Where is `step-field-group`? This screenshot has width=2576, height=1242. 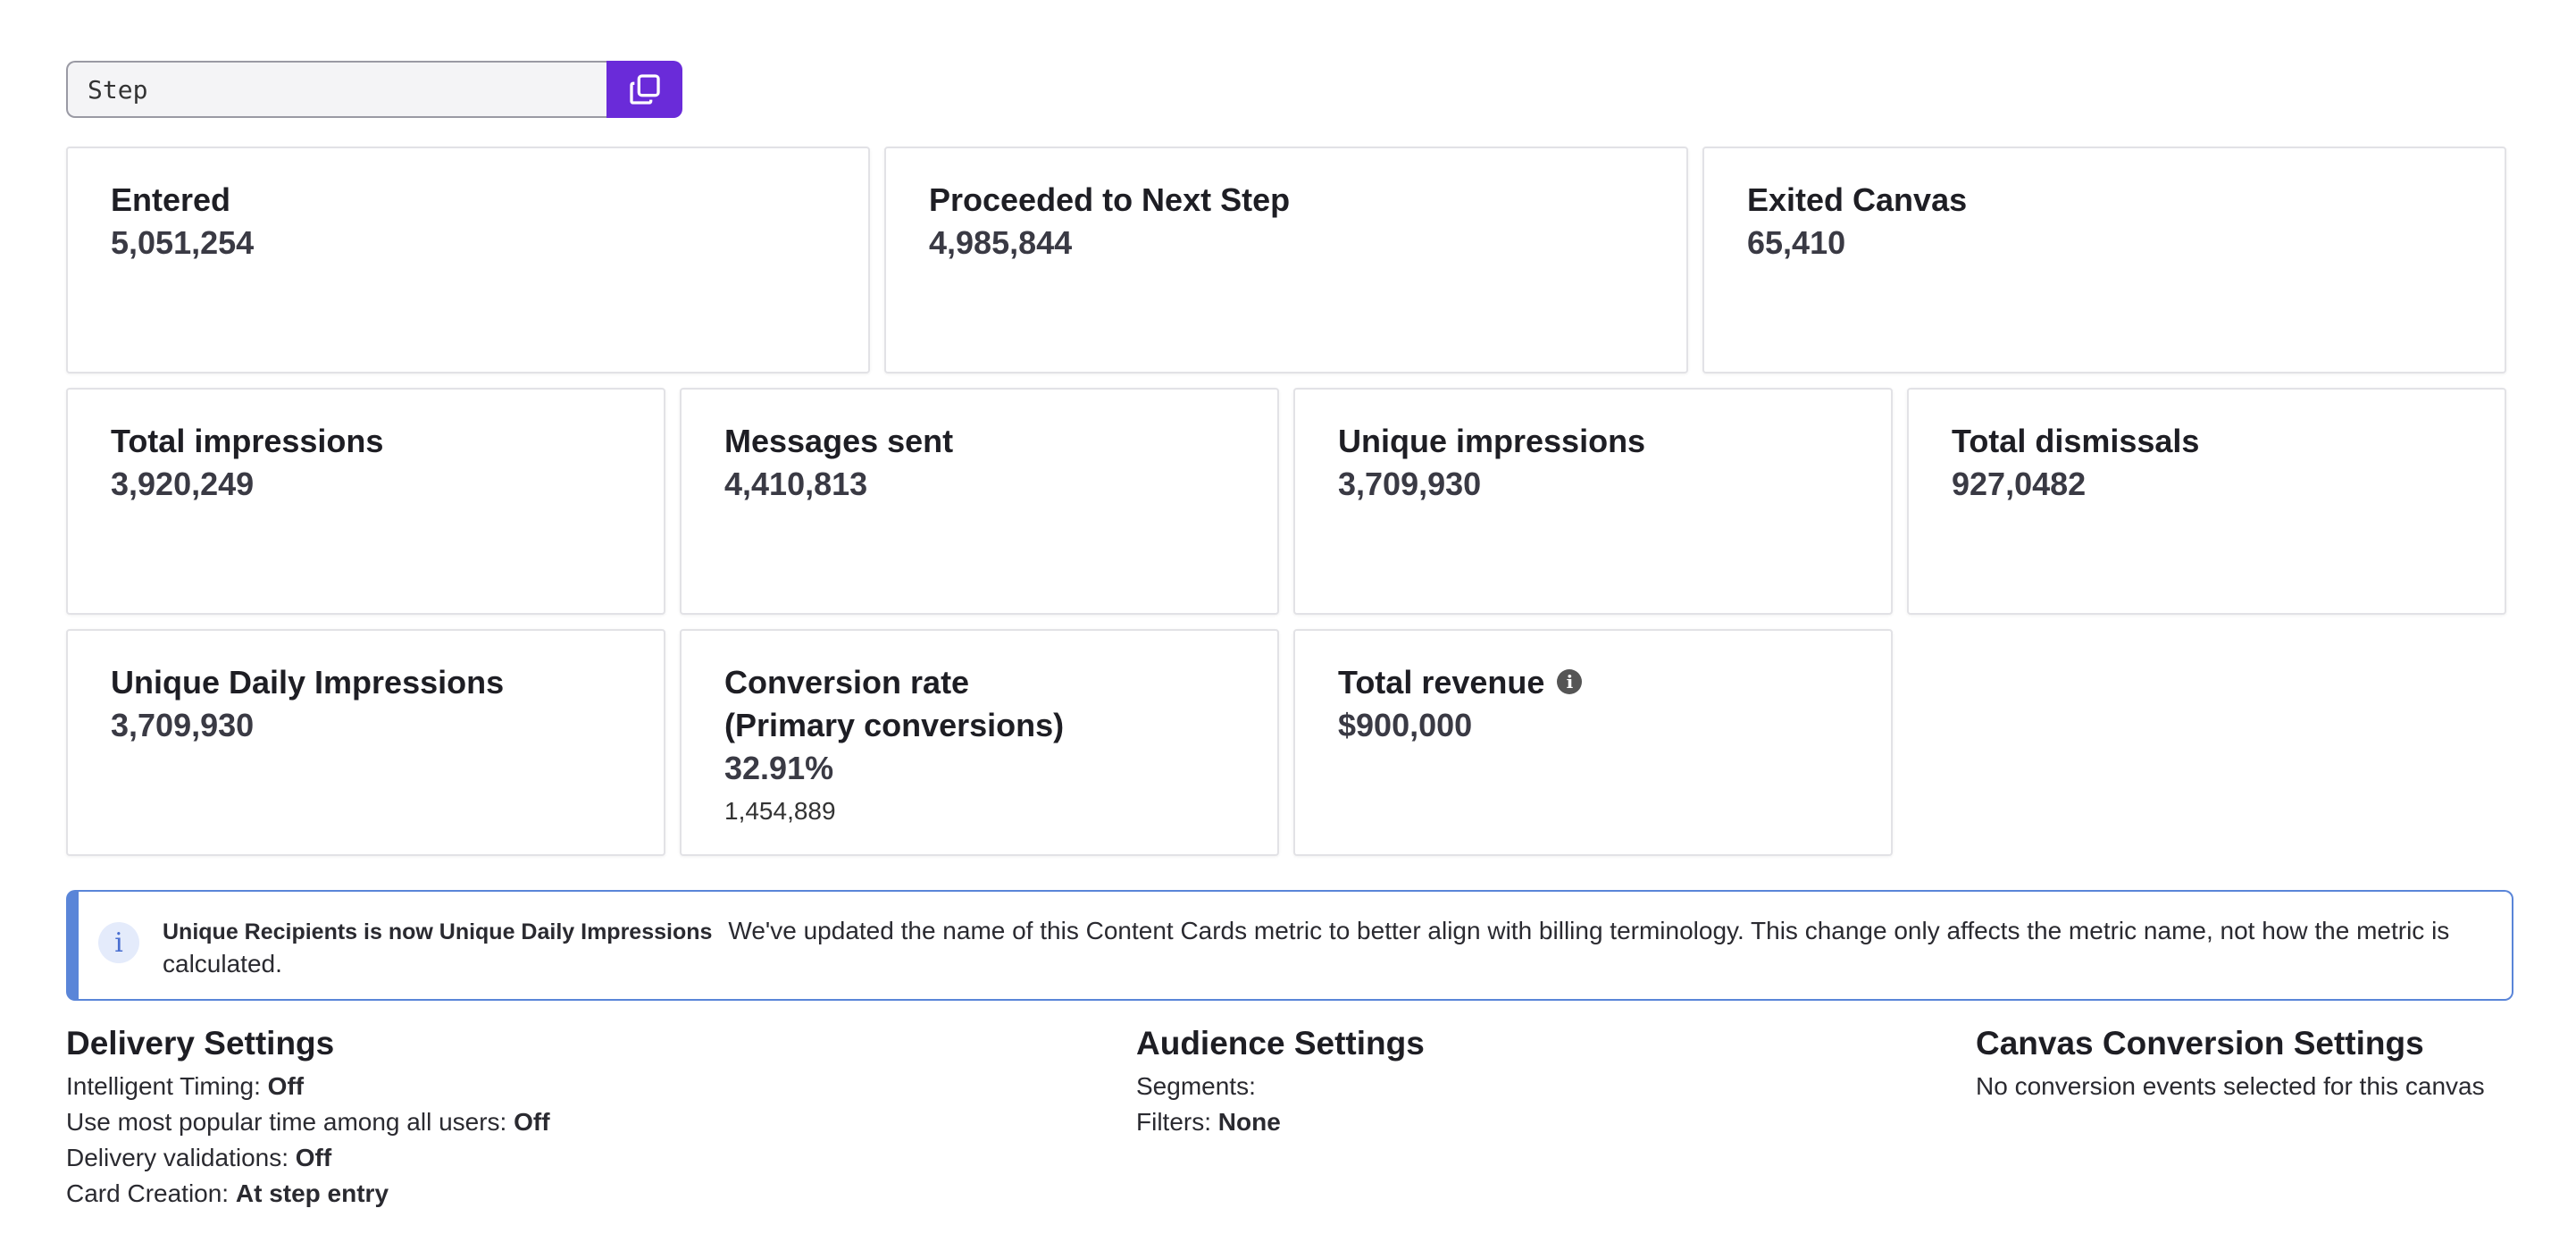 step-field-group is located at coordinates (374, 90).